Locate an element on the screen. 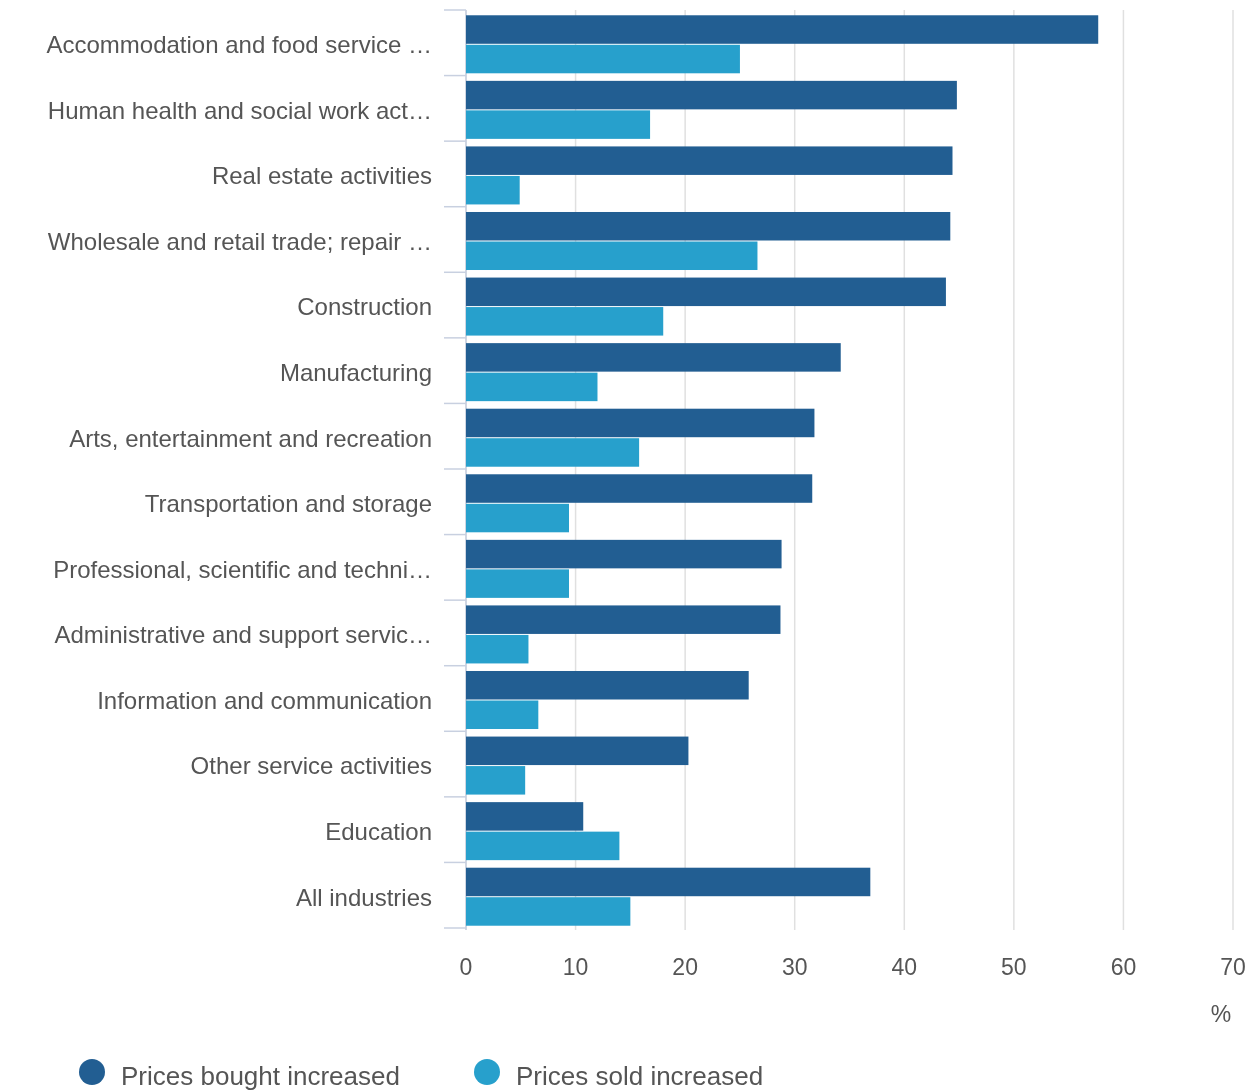 This screenshot has width=1257, height=1090. x-tick-label: 20 is located at coordinates (685, 967).